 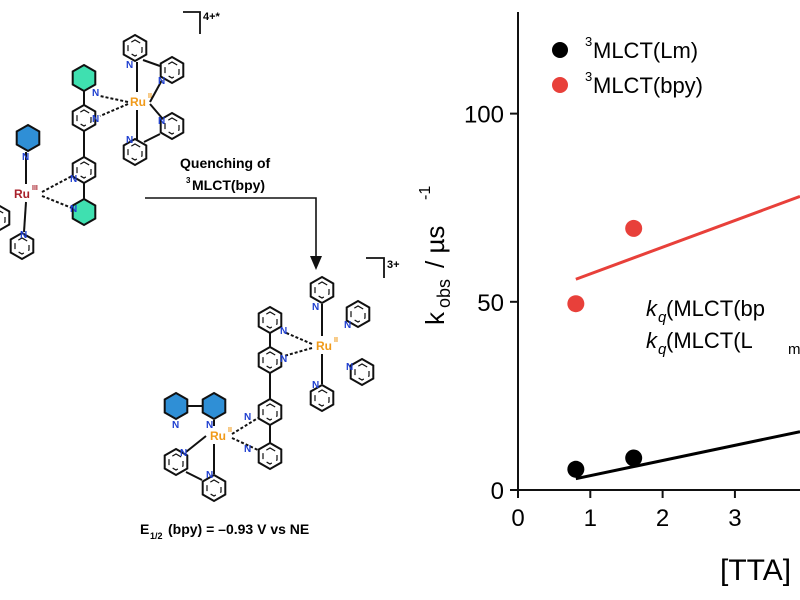 What do you see at coordinates (228, 185) in the screenshot?
I see `arrow-label-line2: MLCT(bpy)` at bounding box center [228, 185].